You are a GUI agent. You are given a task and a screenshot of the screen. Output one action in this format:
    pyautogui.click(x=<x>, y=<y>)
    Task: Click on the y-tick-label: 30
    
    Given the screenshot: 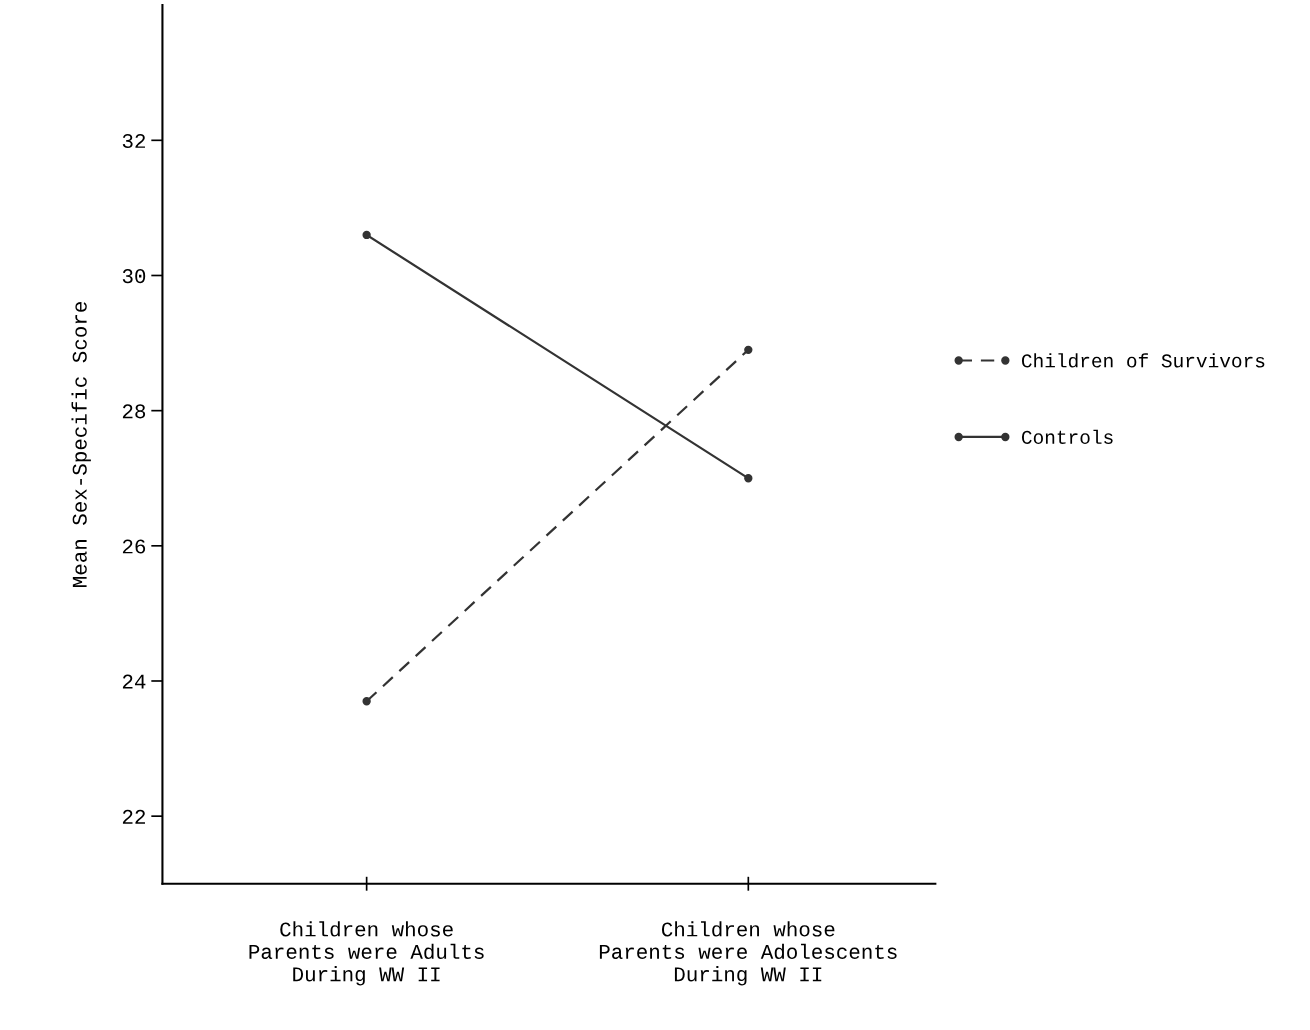 What is the action you would take?
    pyautogui.click(x=134, y=276)
    